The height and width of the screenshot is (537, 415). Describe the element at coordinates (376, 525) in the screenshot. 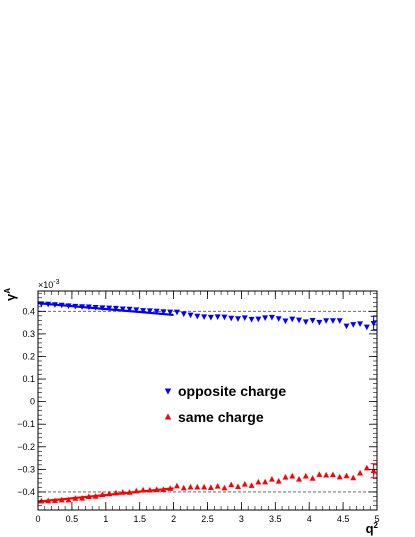

I see `x-axis-label-sup: 2` at that location.